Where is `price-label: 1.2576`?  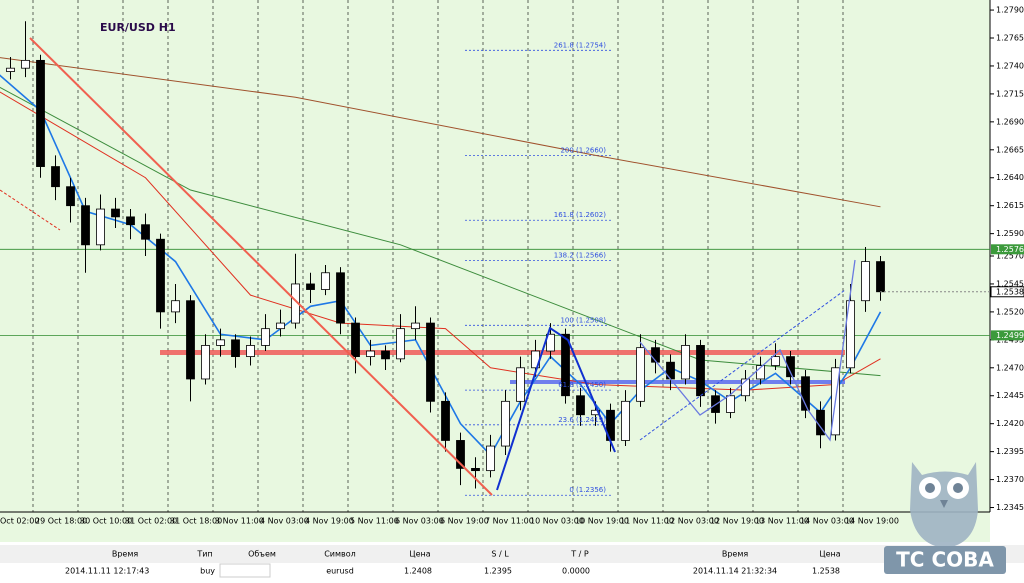 price-label: 1.2576 is located at coordinates (1010, 249).